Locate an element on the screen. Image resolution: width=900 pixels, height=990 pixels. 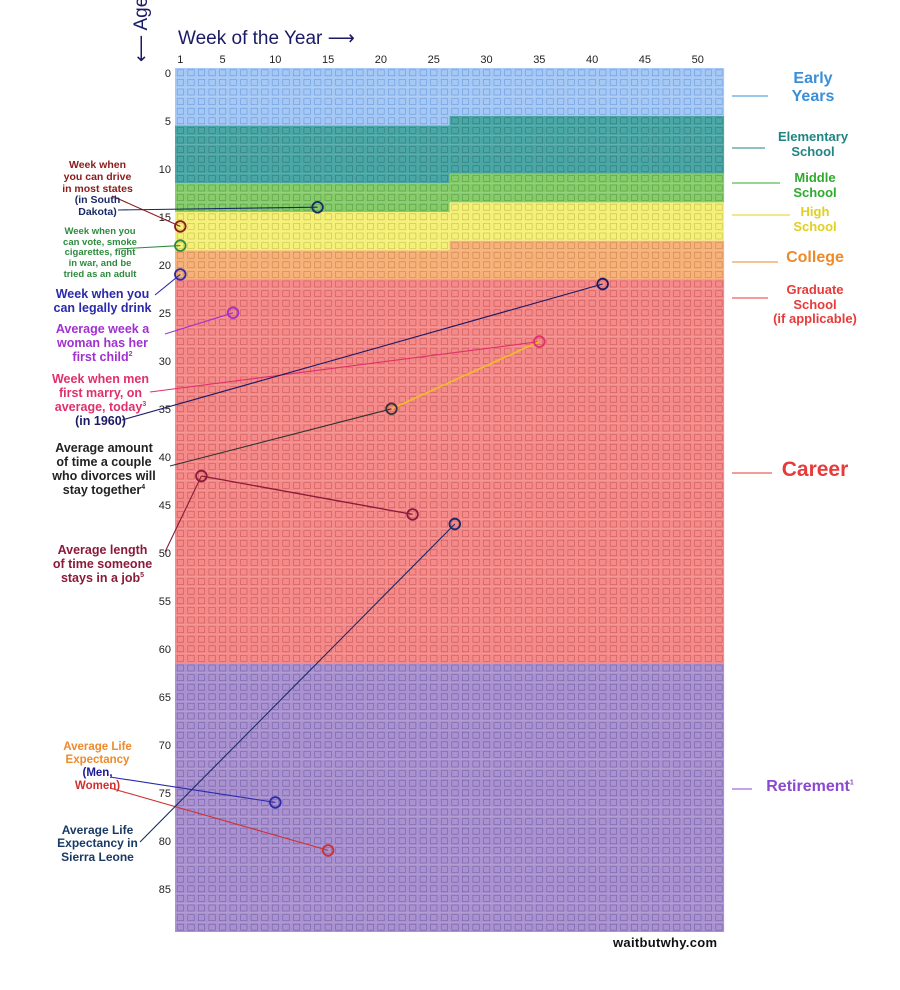
x-tick-label: 30 is located at coordinates (486, 60).